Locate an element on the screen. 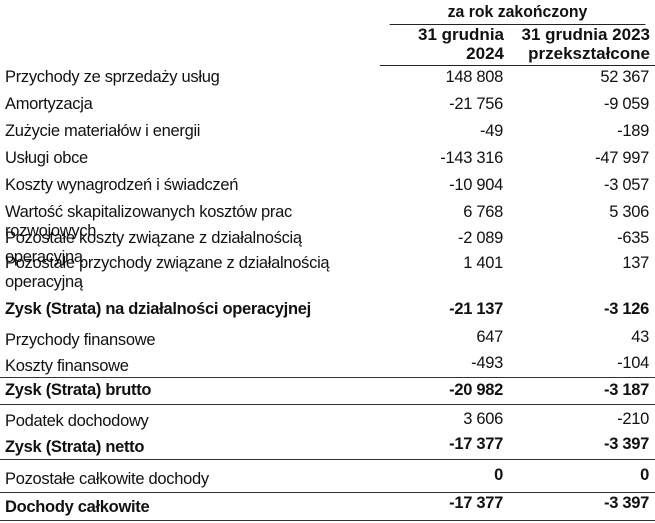  header-column-2023-line2: przekształcone is located at coordinates (589, 53).